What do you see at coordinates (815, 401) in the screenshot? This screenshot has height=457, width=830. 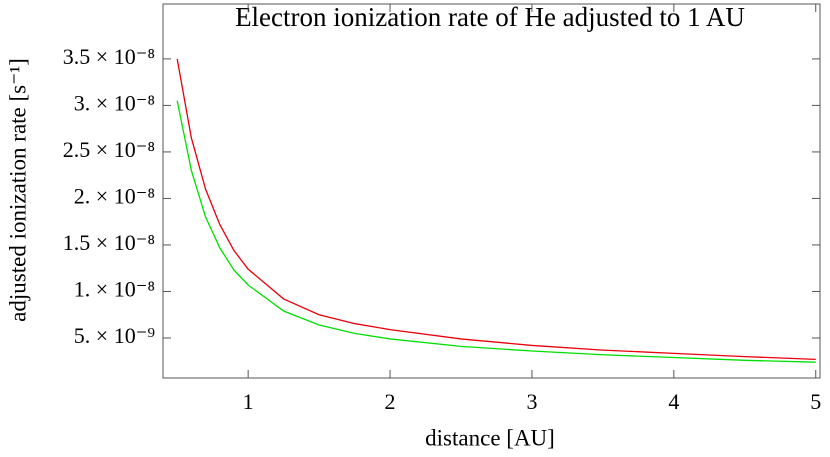 I see `x-tick-label: 5` at bounding box center [815, 401].